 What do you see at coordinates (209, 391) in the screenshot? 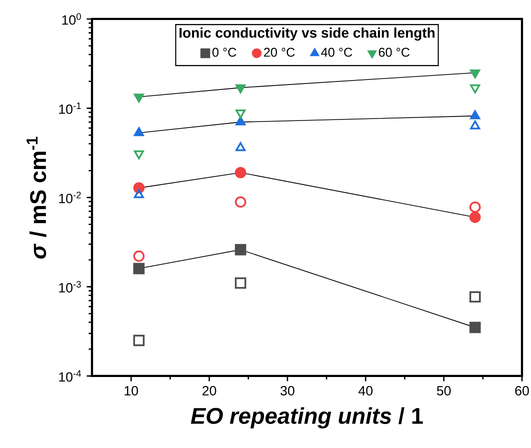
I see `x-tick-label: 20` at bounding box center [209, 391].